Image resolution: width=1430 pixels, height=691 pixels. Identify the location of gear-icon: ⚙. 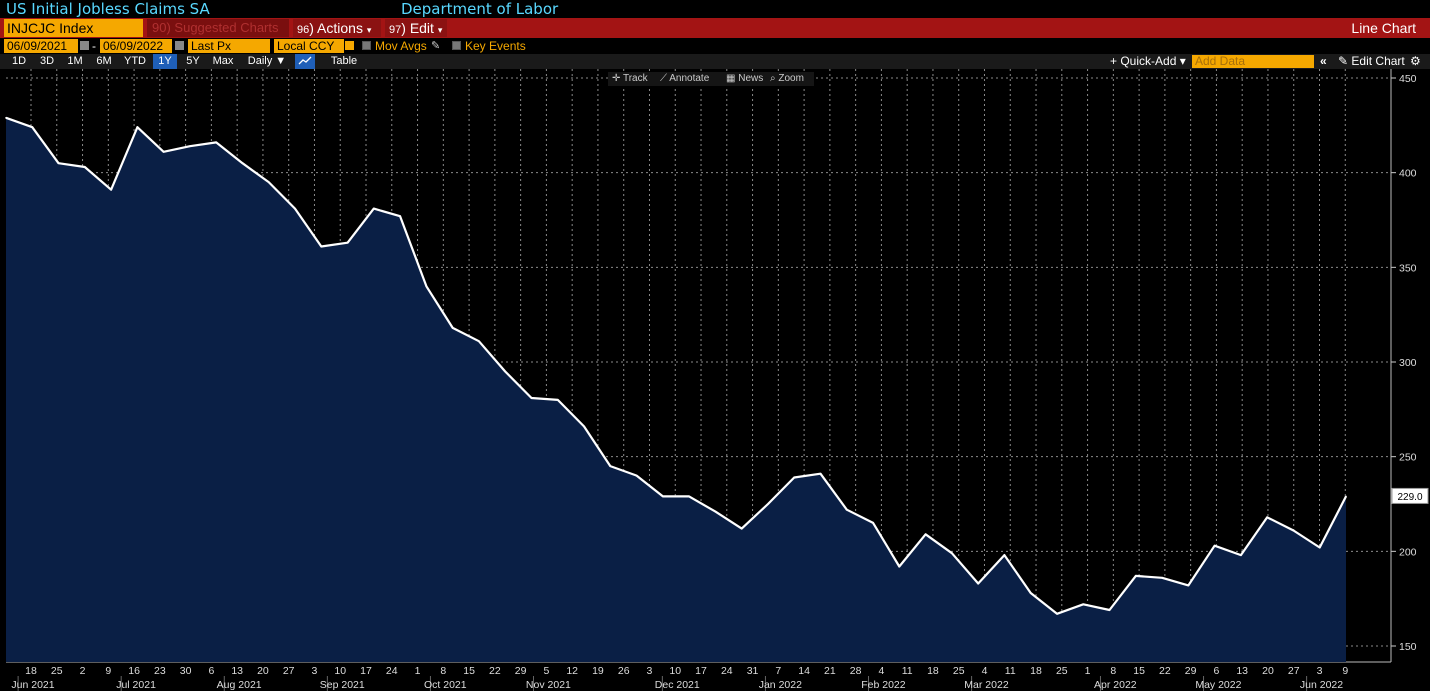
(1415, 61).